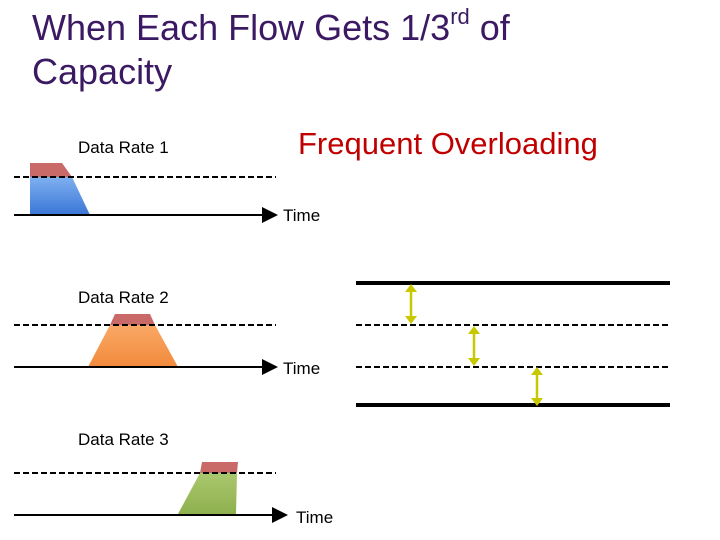 The width and height of the screenshot is (720, 540). I want to click on flow1-time-label: Time, so click(302, 215).